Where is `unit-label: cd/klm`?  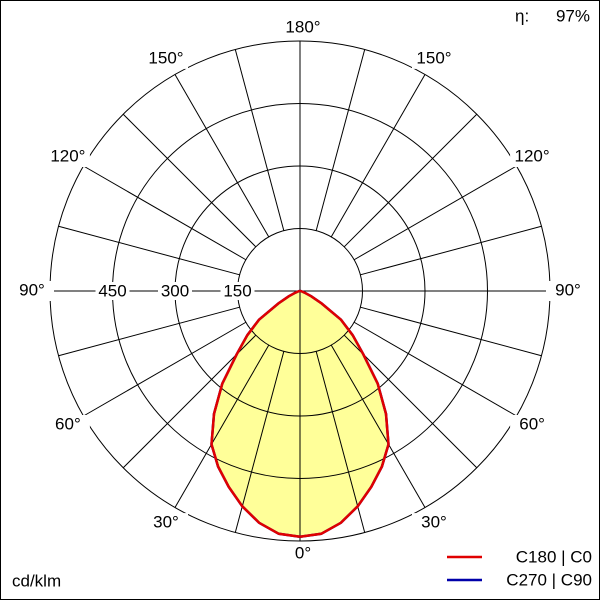 unit-label: cd/klm is located at coordinates (36, 580).